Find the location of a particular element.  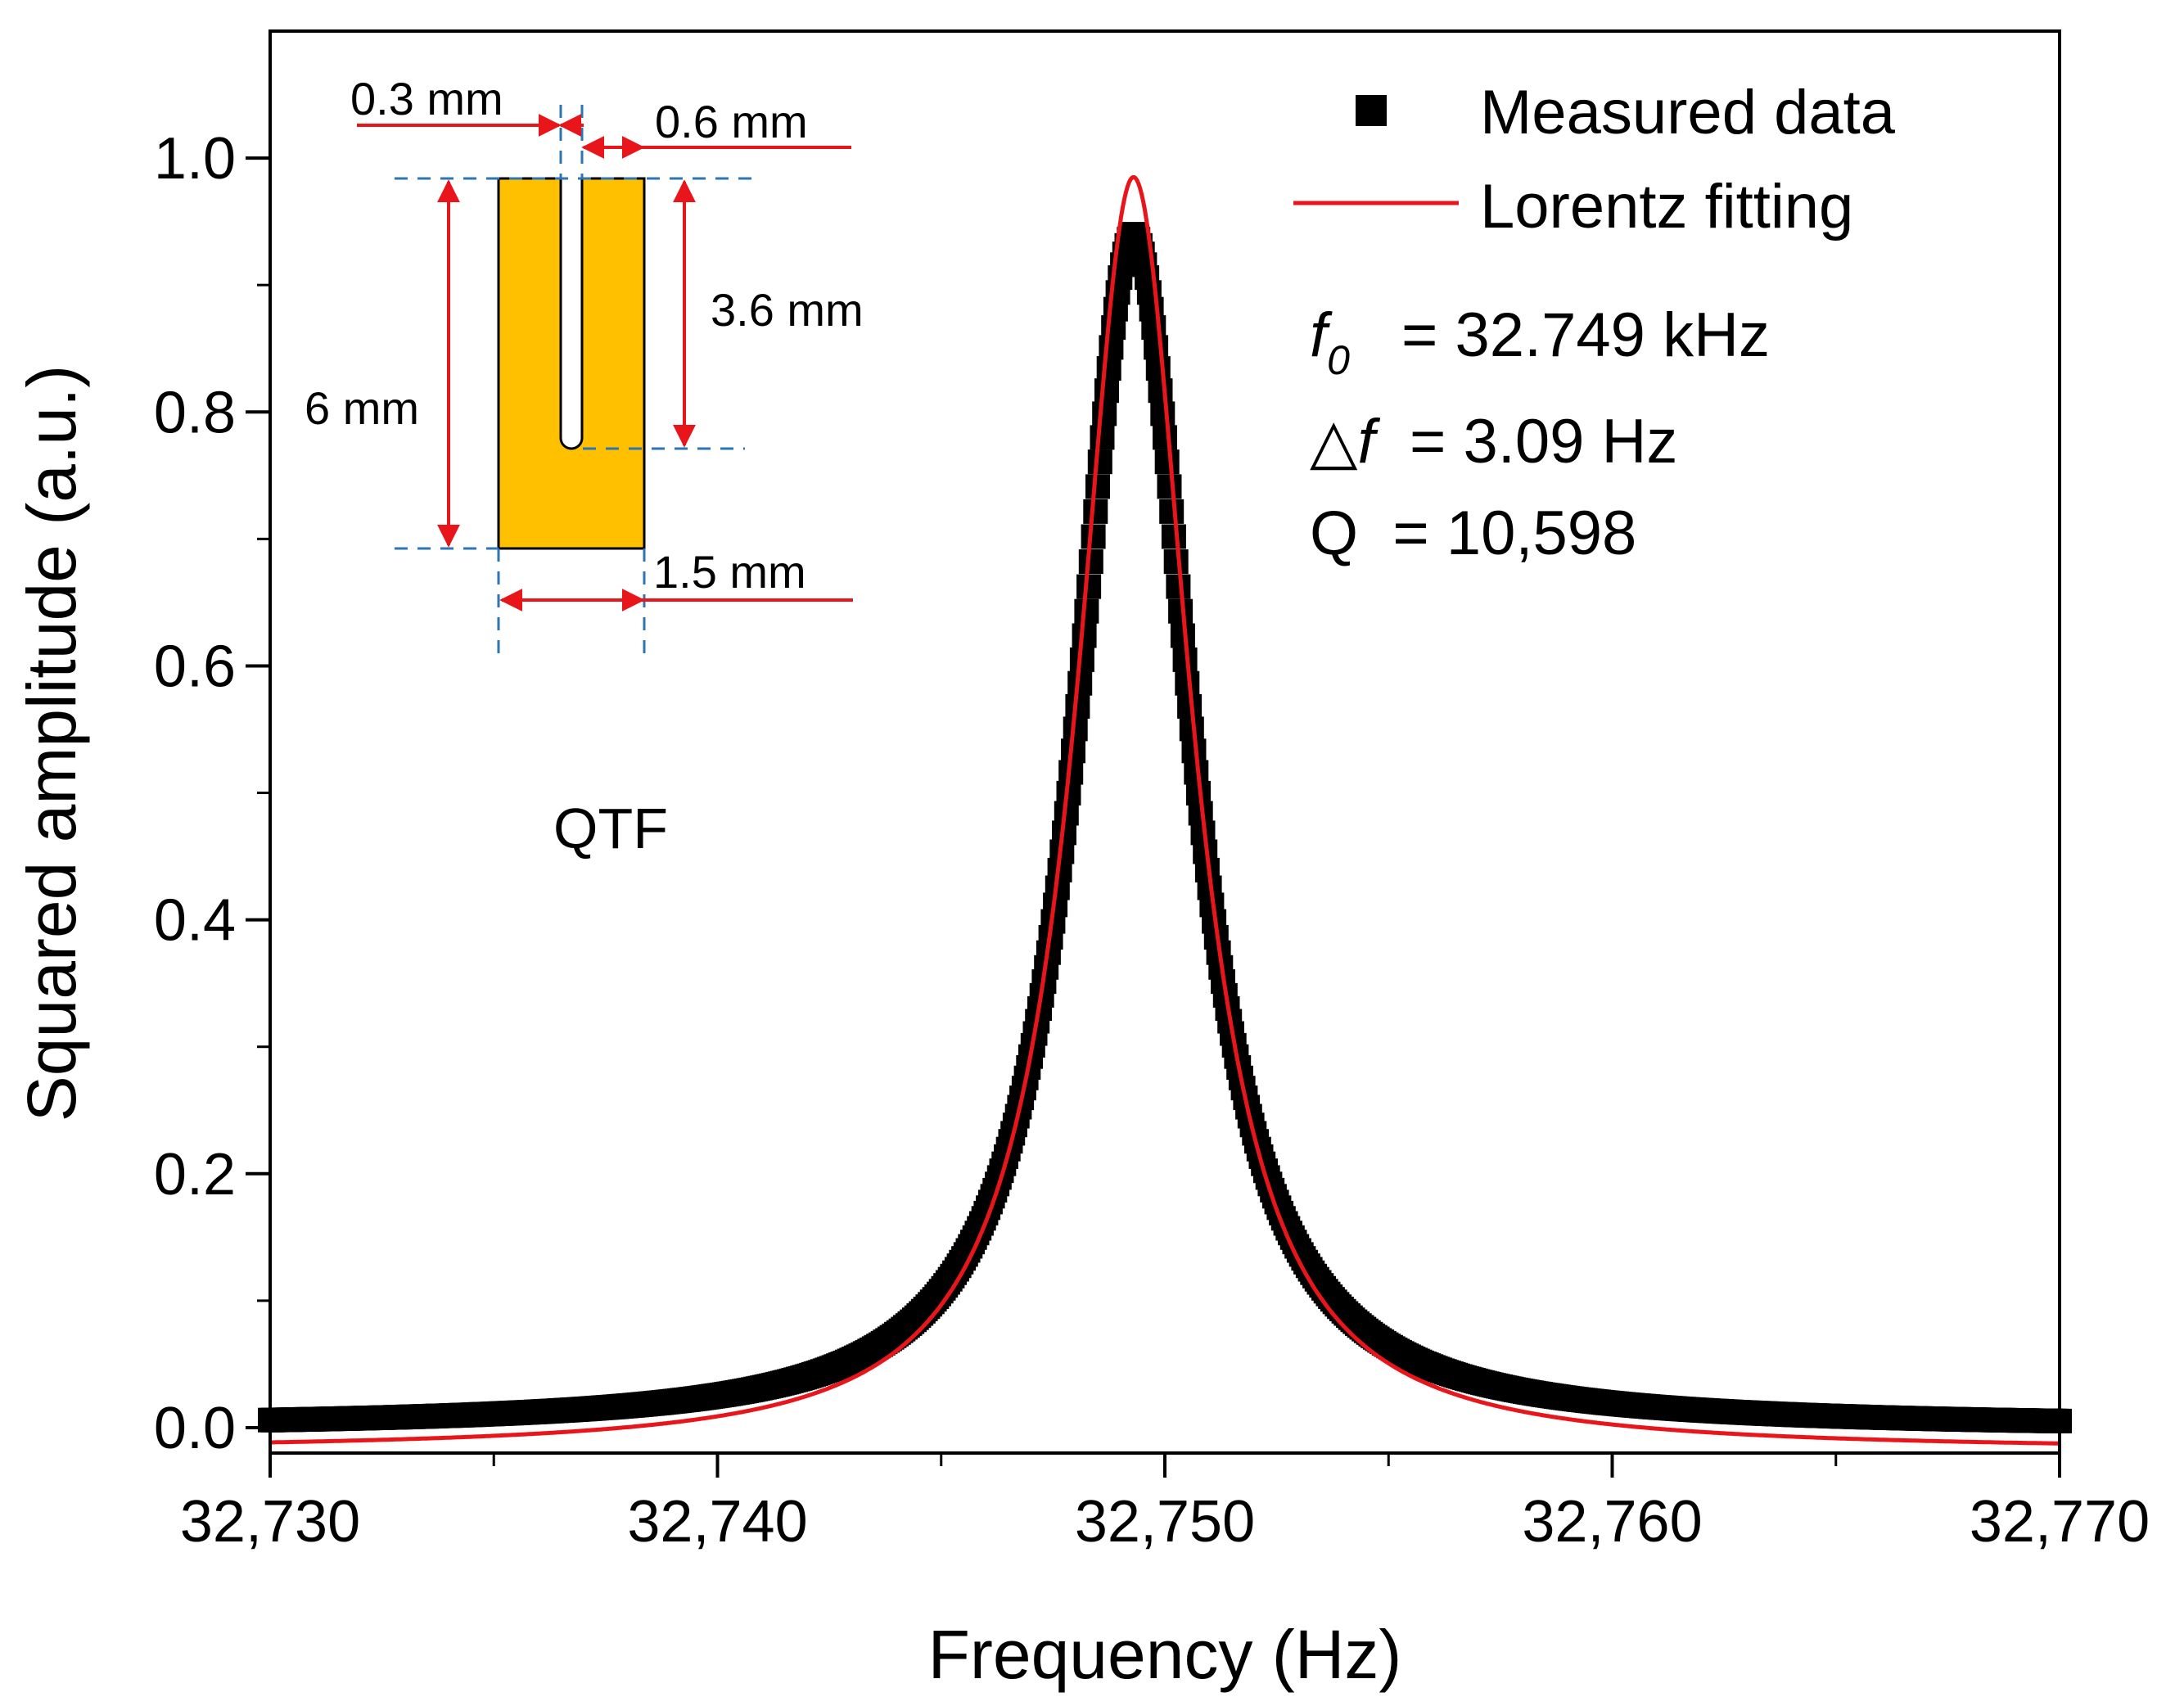

fit-parameters: f0 = 32.749 kHz △f = 3.09 Hz Q = 10,598 is located at coordinates (1540, 434).